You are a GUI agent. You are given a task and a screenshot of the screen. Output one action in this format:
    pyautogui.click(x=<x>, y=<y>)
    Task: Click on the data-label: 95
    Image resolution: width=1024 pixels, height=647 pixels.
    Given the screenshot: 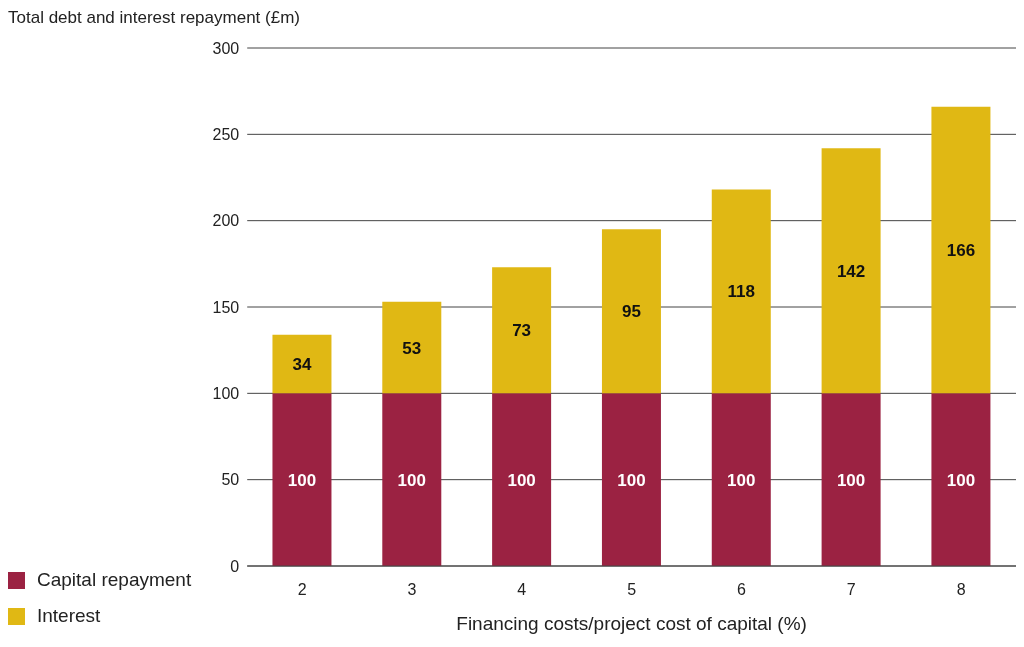 What is the action you would take?
    pyautogui.click(x=631, y=312)
    